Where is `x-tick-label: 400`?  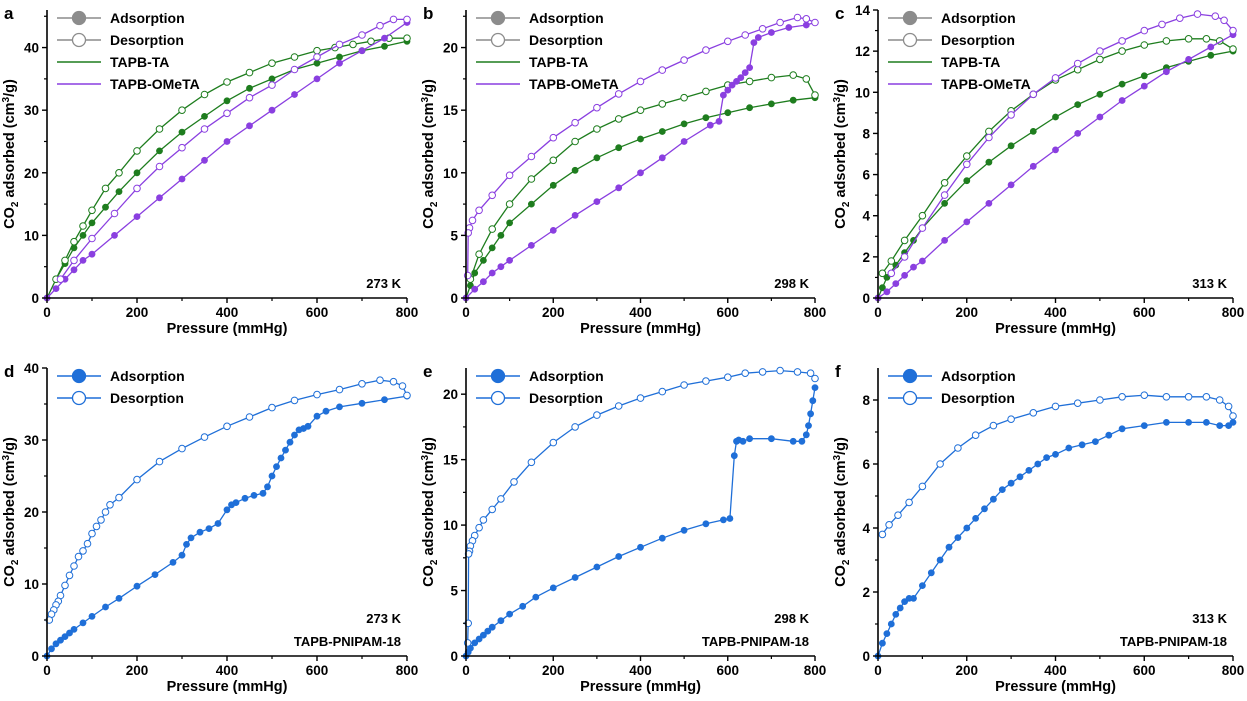 x-tick-label: 400 is located at coordinates (227, 312).